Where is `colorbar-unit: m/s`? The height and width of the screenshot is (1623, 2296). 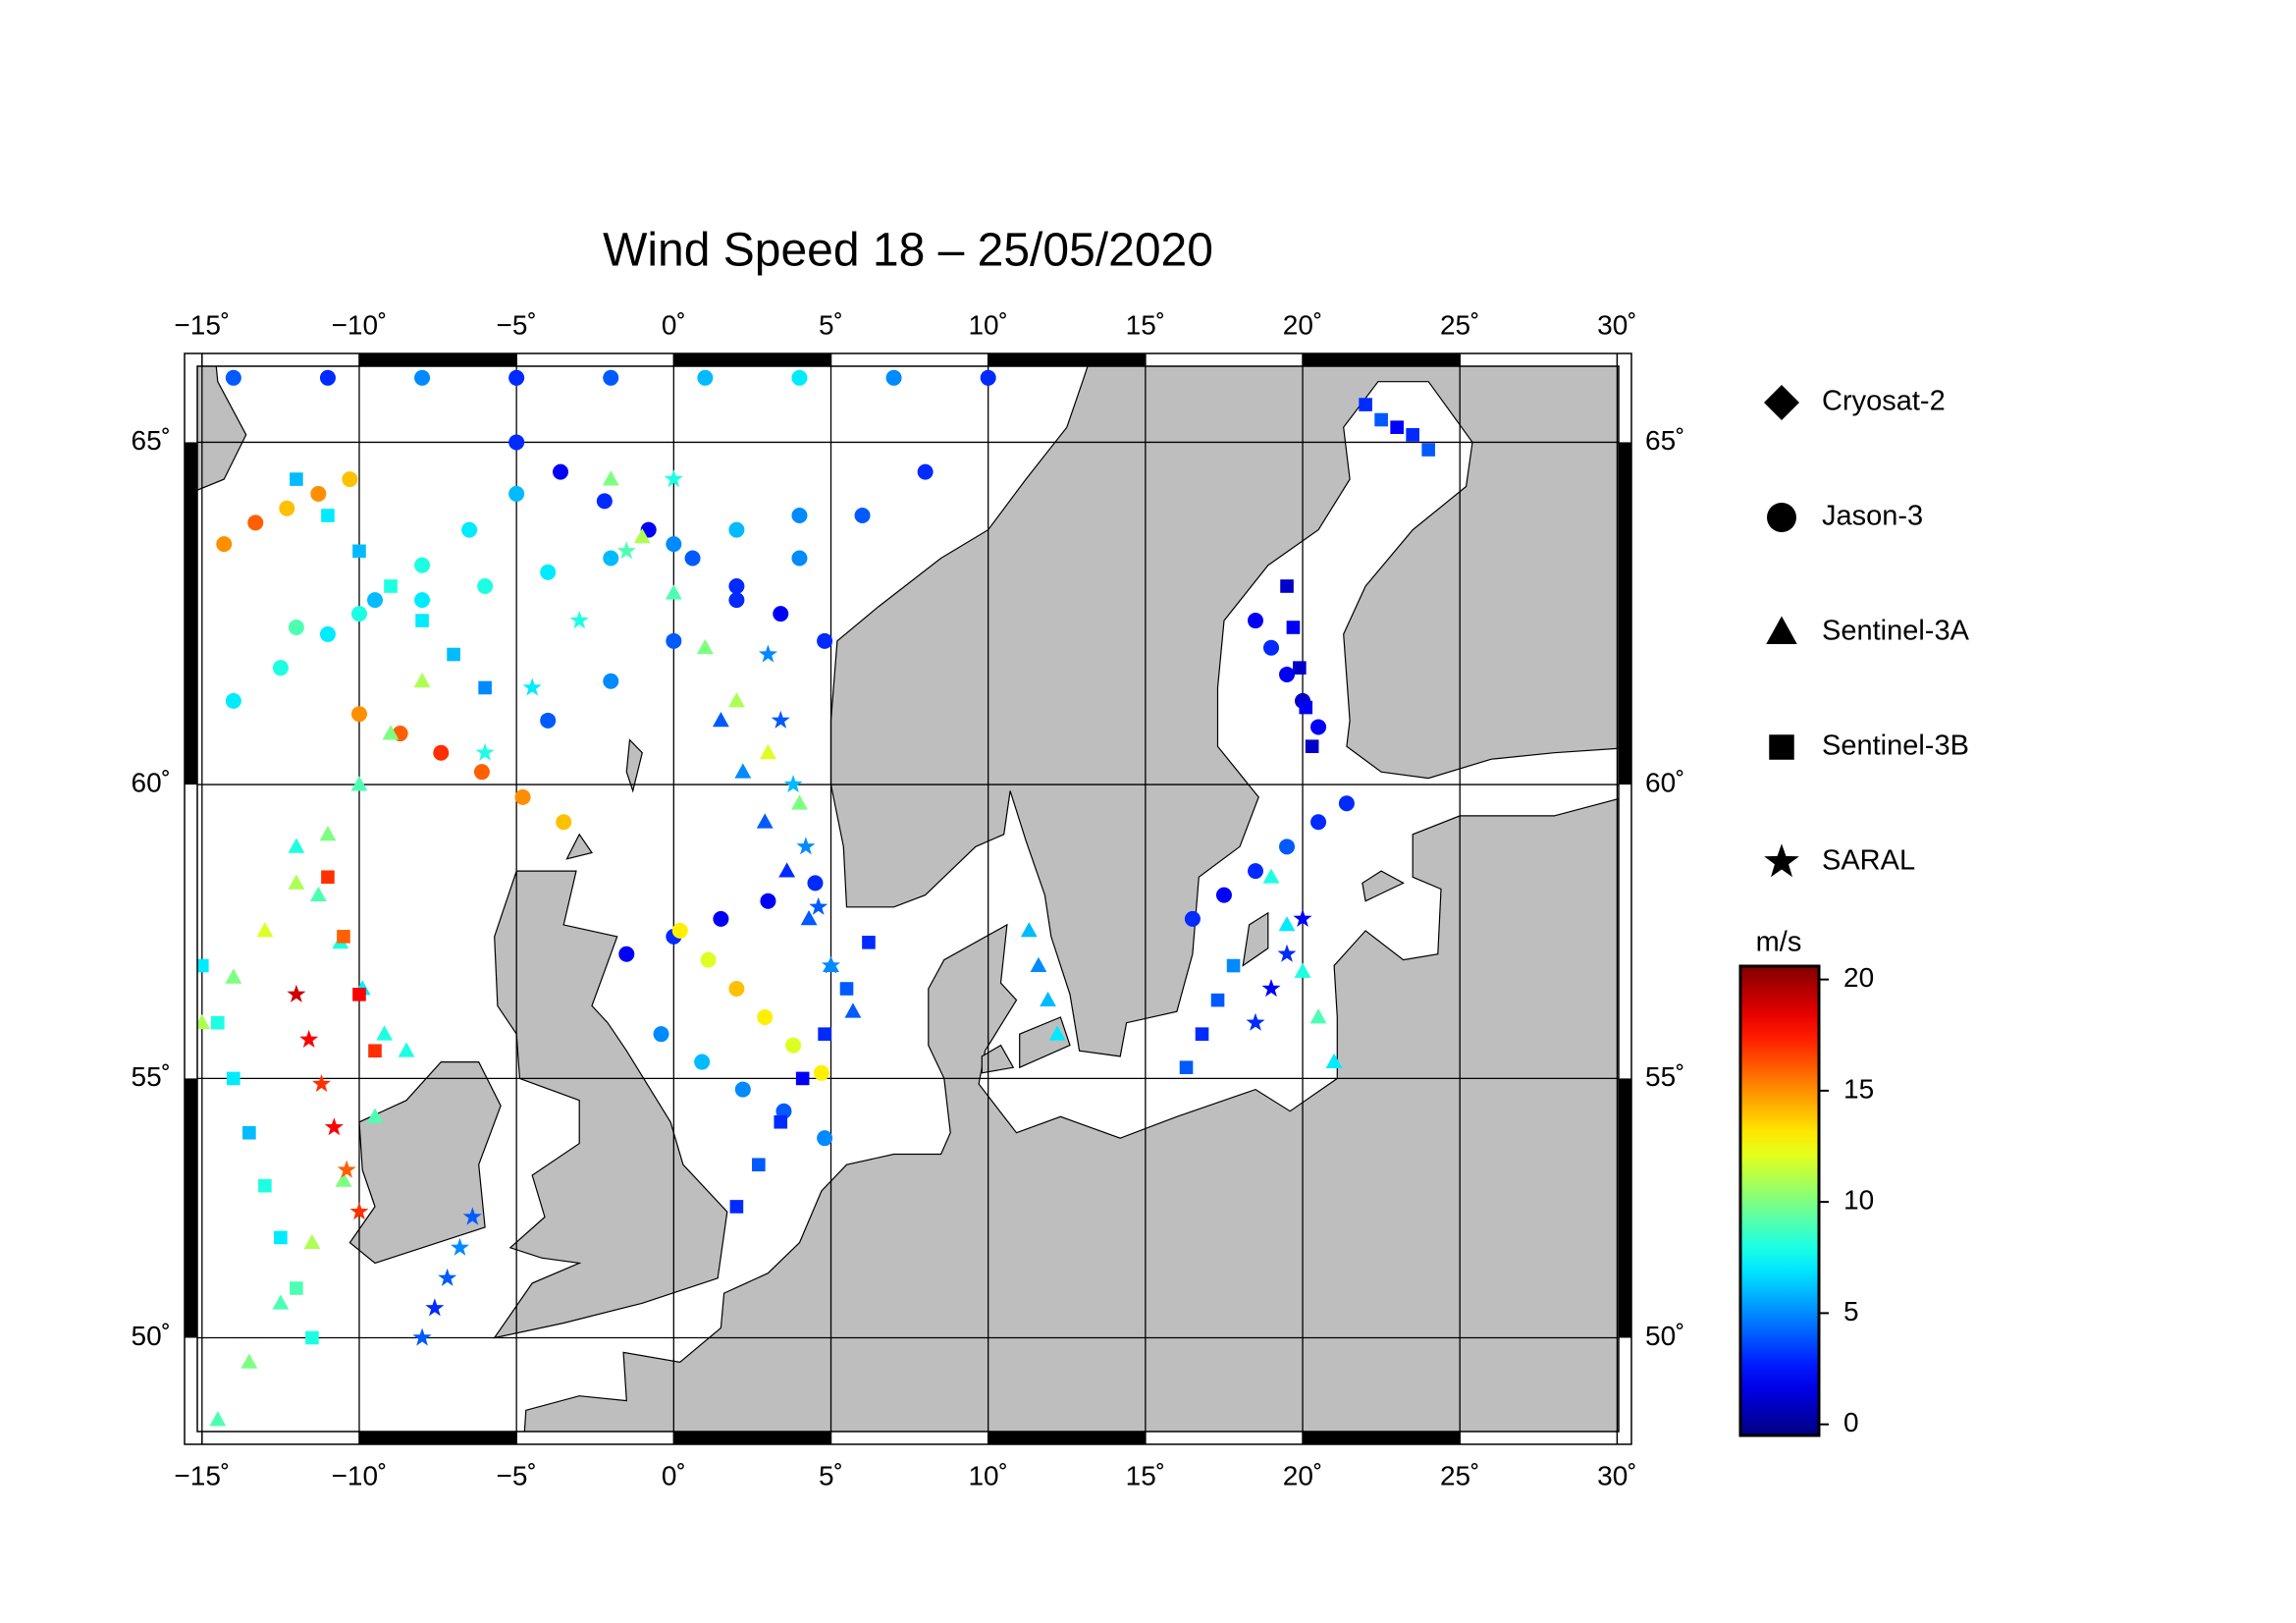
colorbar-unit: m/s is located at coordinates (1779, 942).